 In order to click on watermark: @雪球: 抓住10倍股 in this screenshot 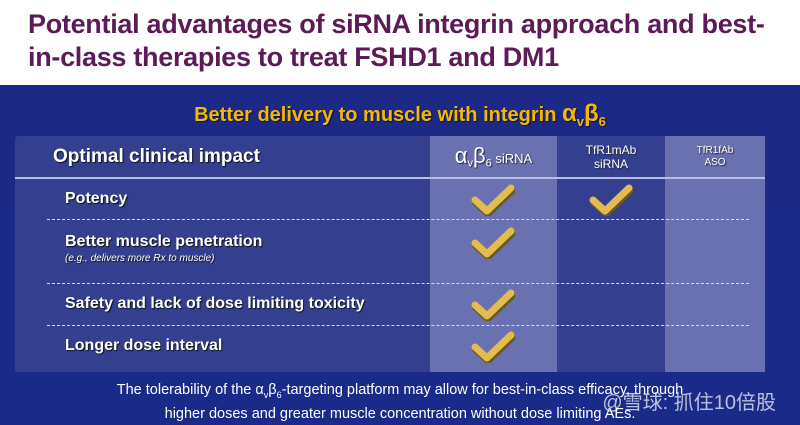, I will do `click(689, 403)`.